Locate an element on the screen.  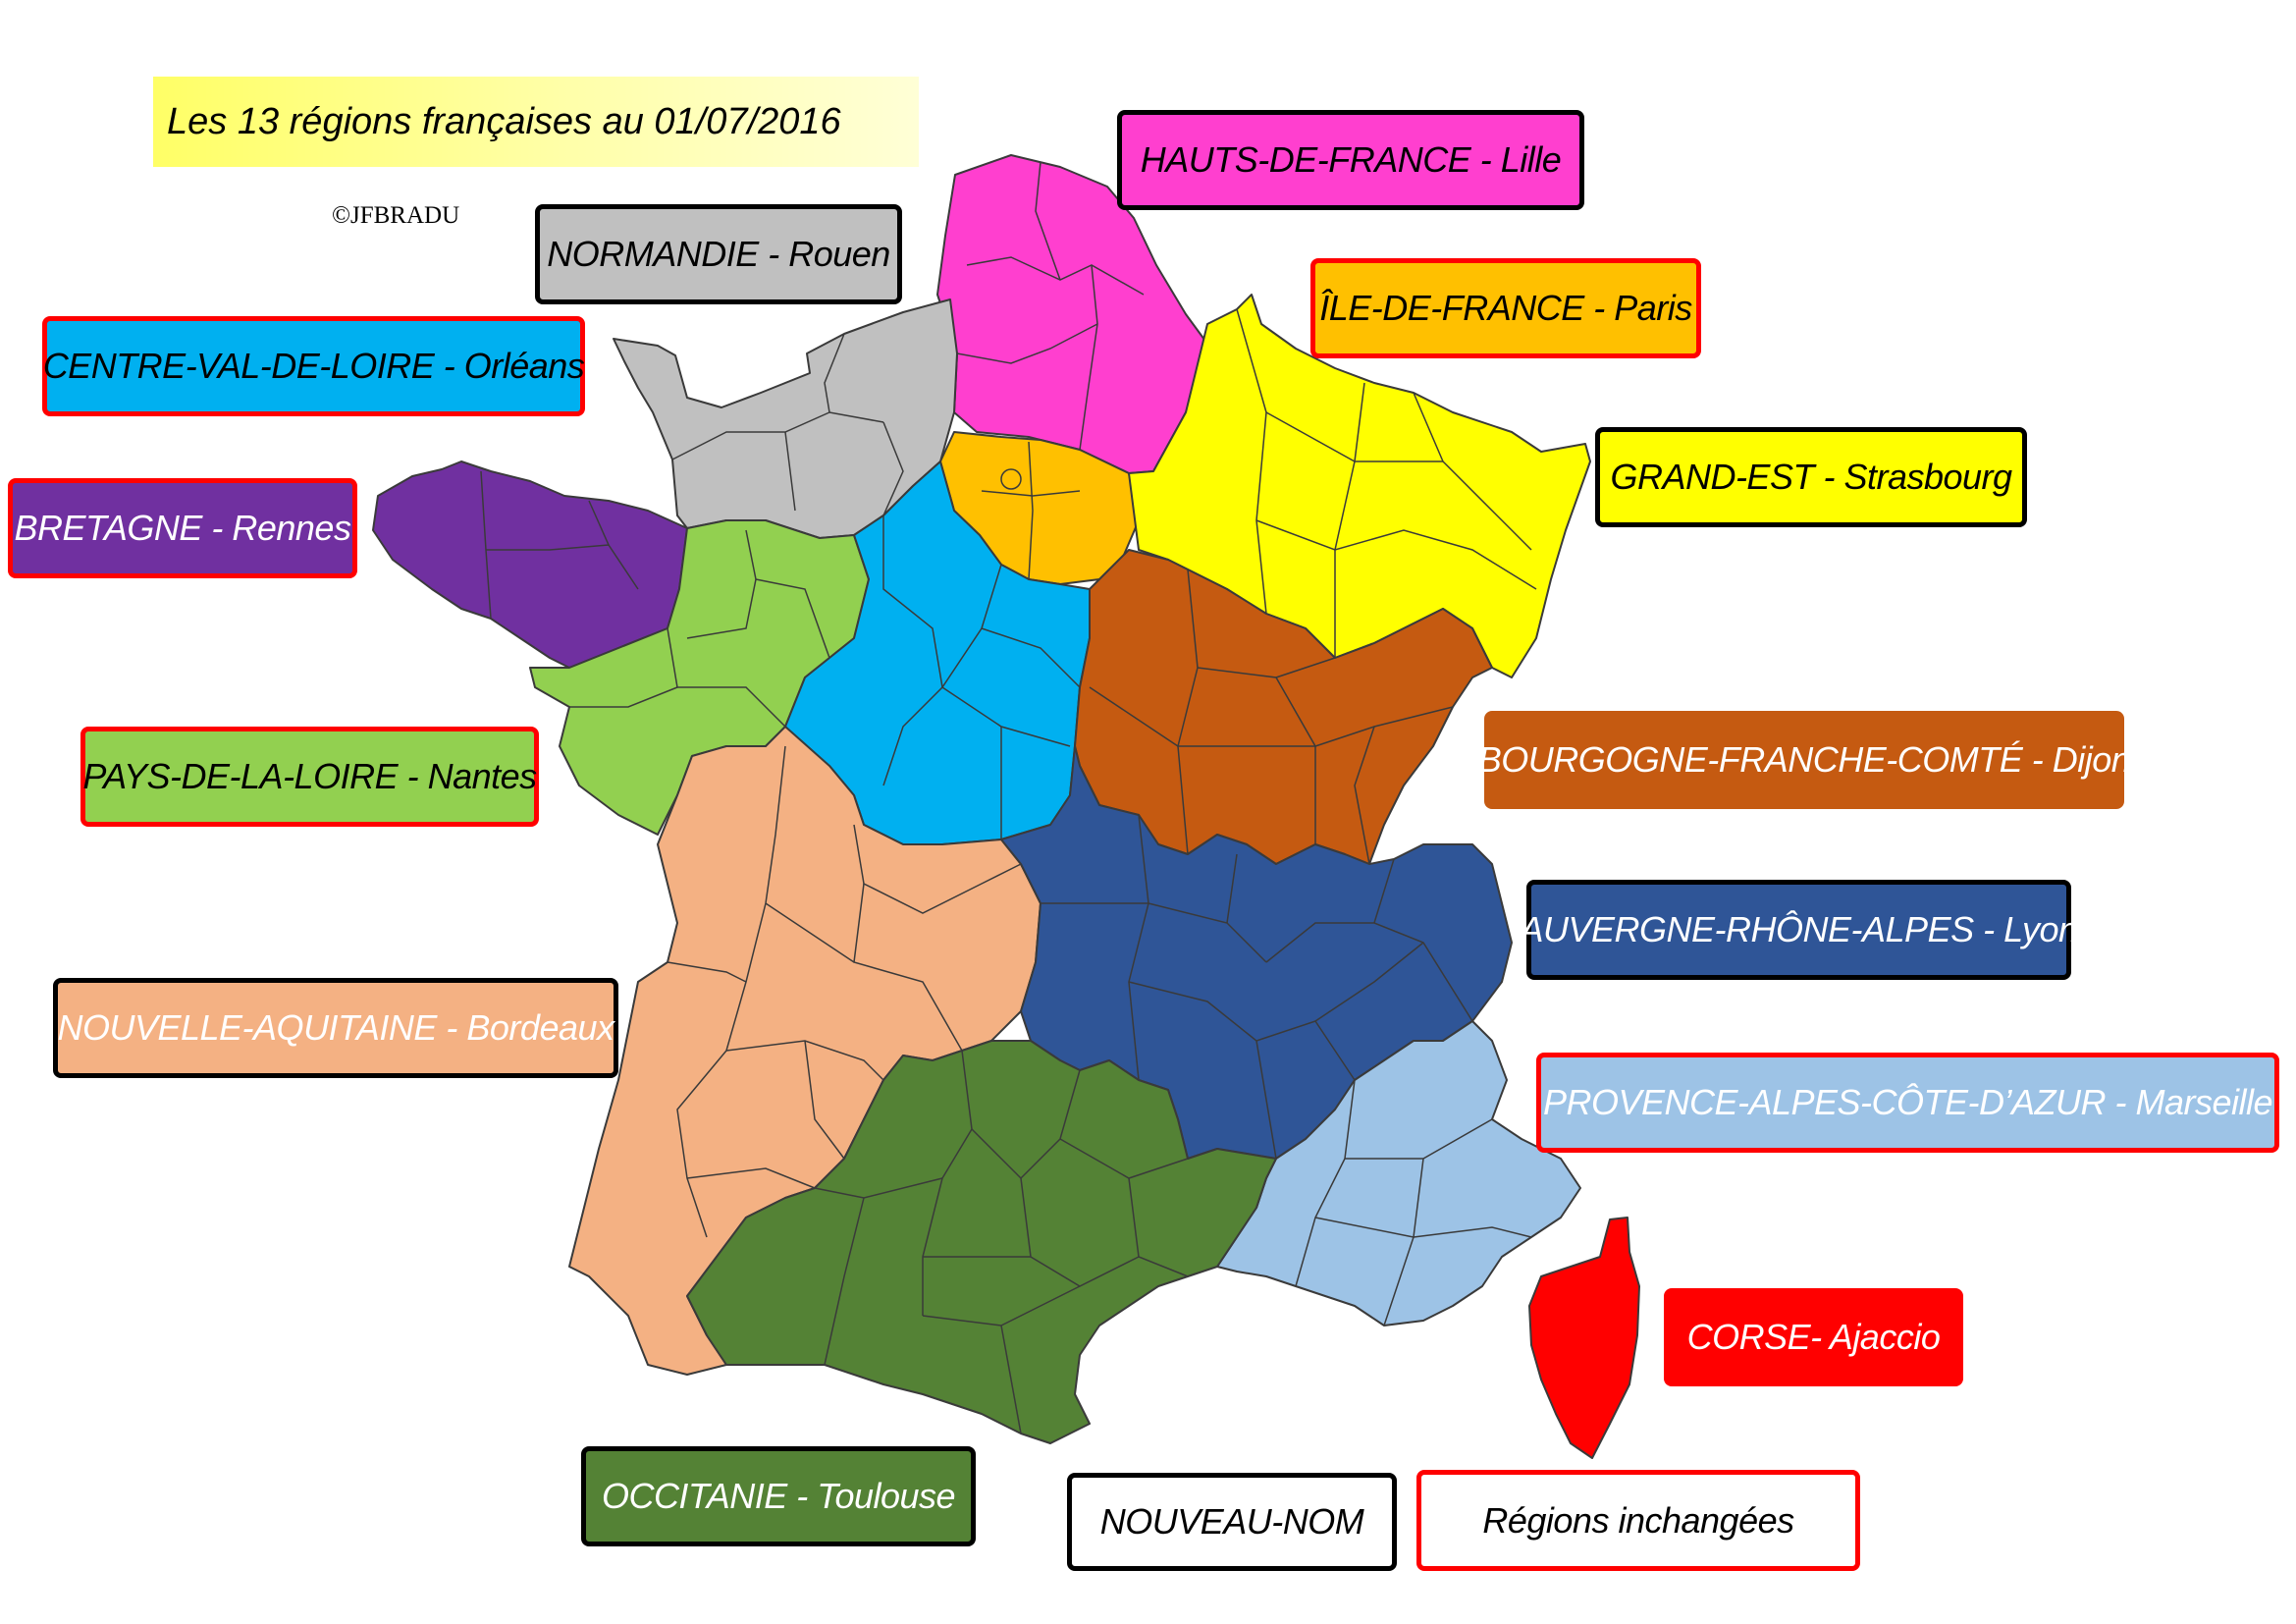
label-bourgogne-franche-comte: BOURGOGNE-FRANCHE-COMTÉ - Dijon is located at coordinates (1805, 760).